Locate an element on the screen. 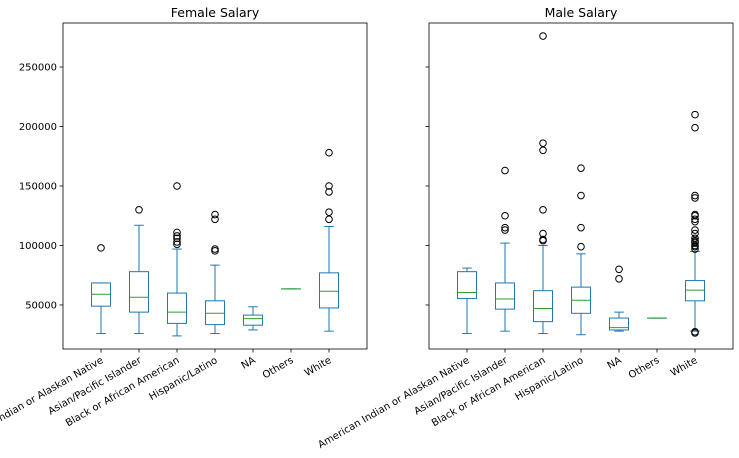 The height and width of the screenshot is (458, 739). y-tick-label: 50000 is located at coordinates (41, 305).